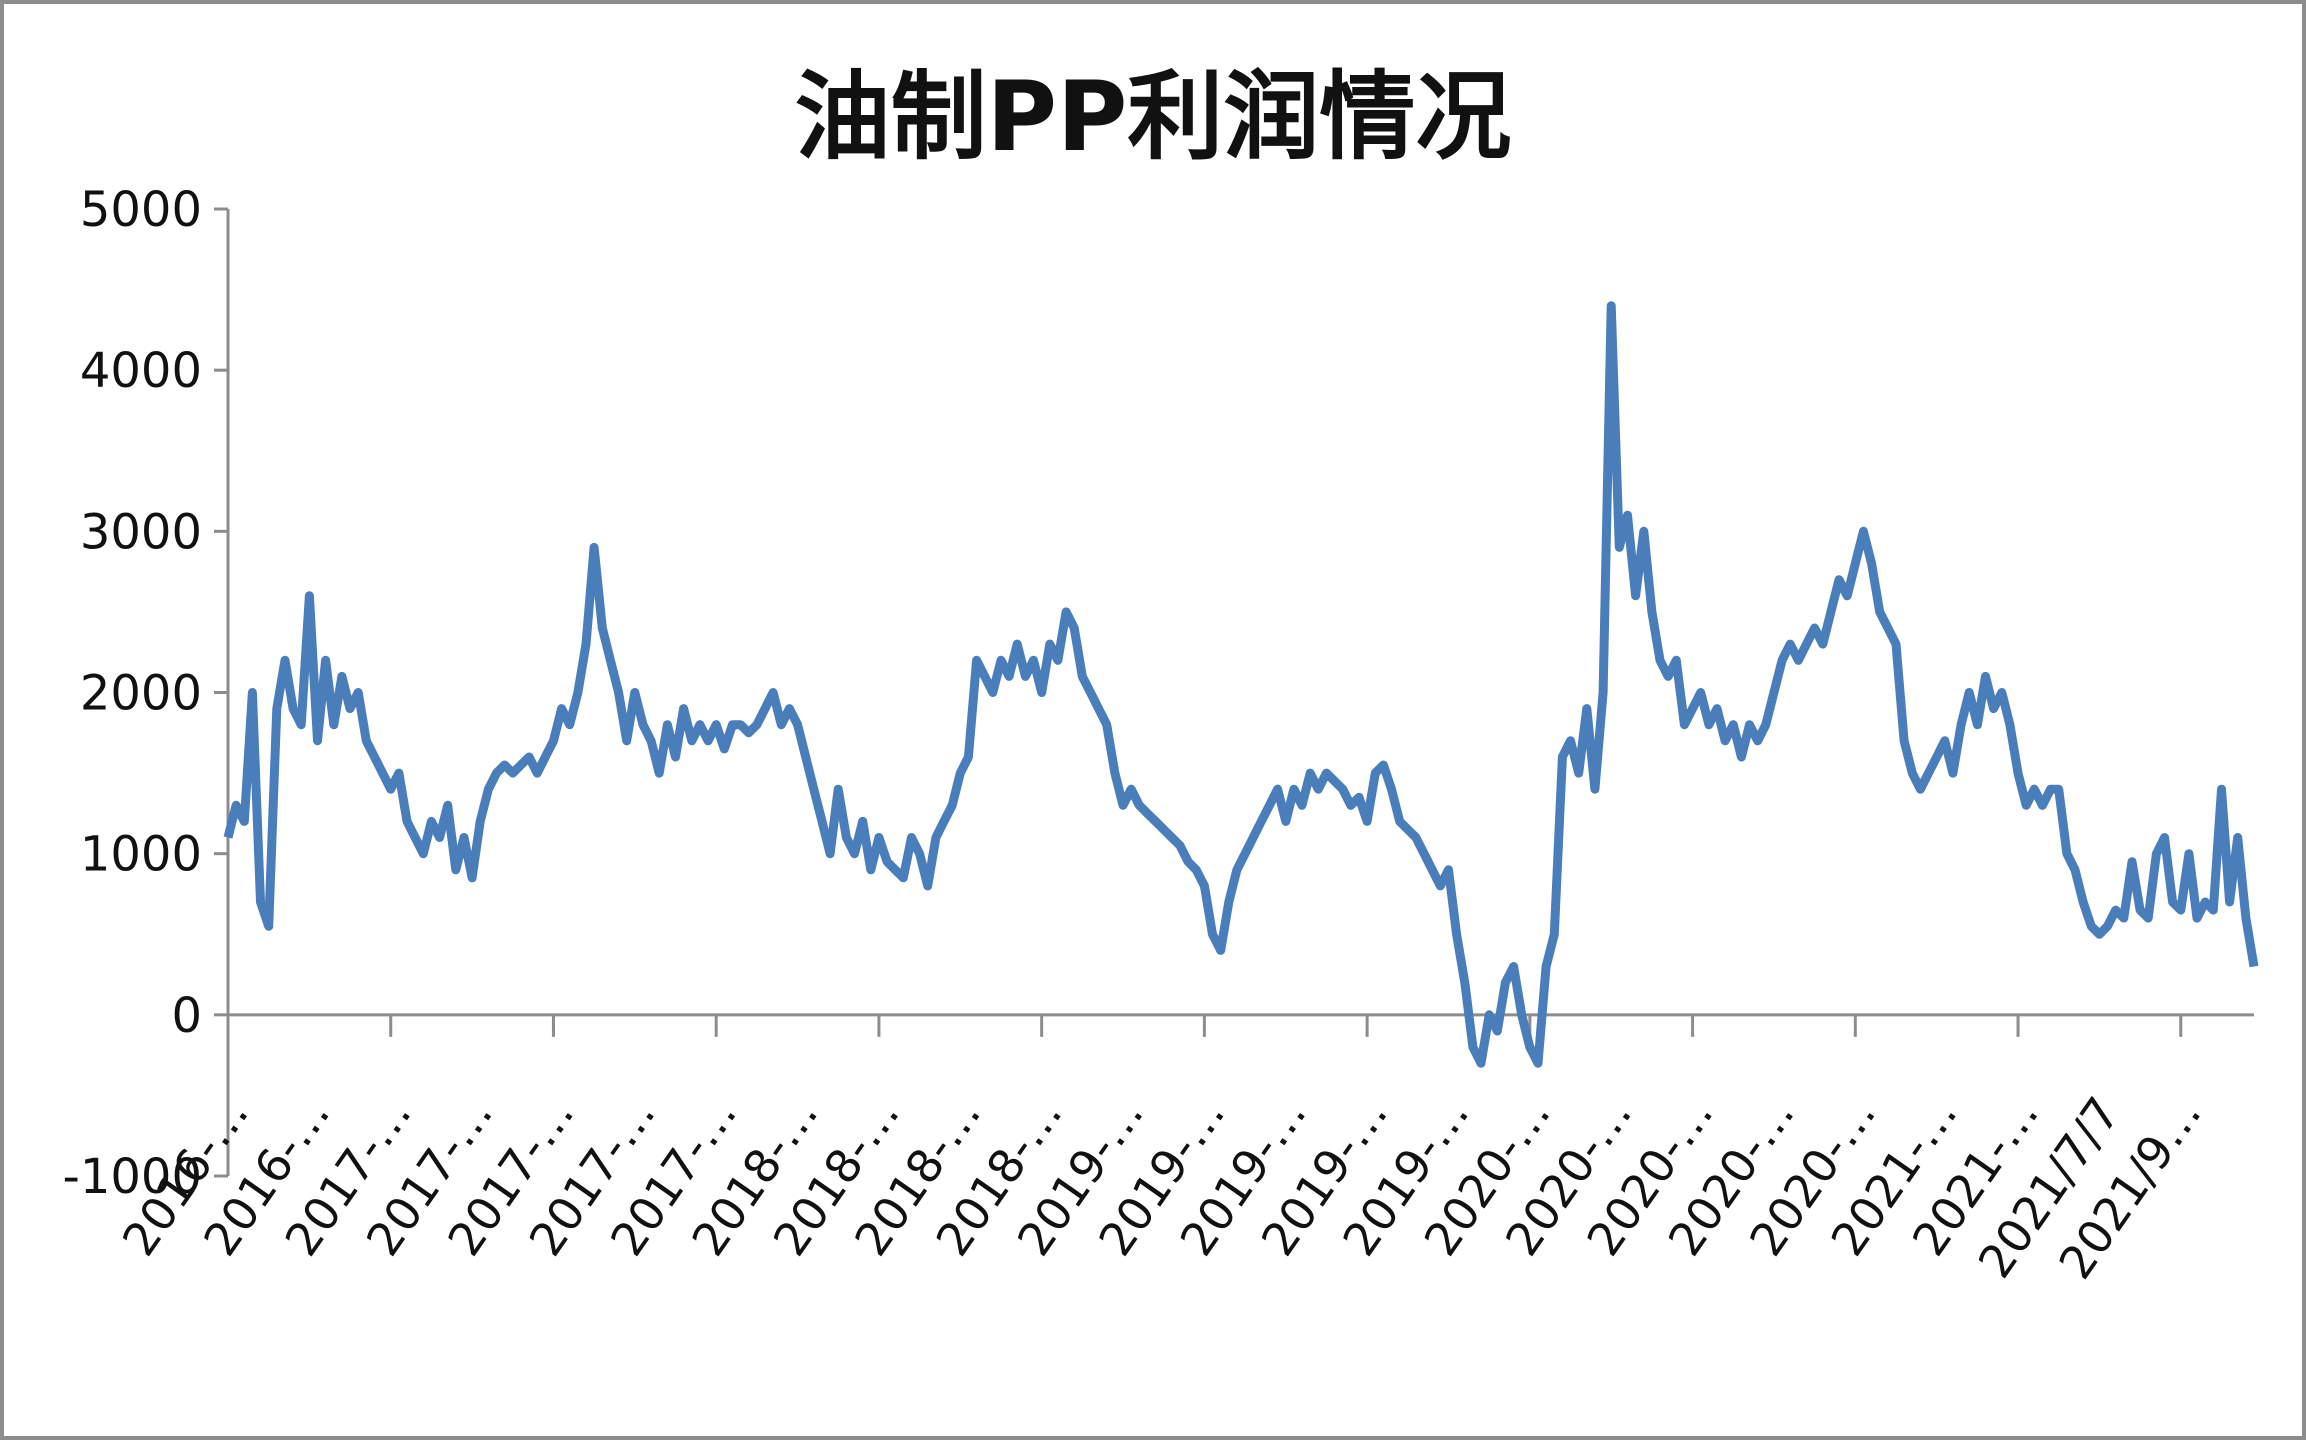  Describe the element at coordinates (141, 371) in the screenshot. I see `y-tick-label: 4000` at that location.